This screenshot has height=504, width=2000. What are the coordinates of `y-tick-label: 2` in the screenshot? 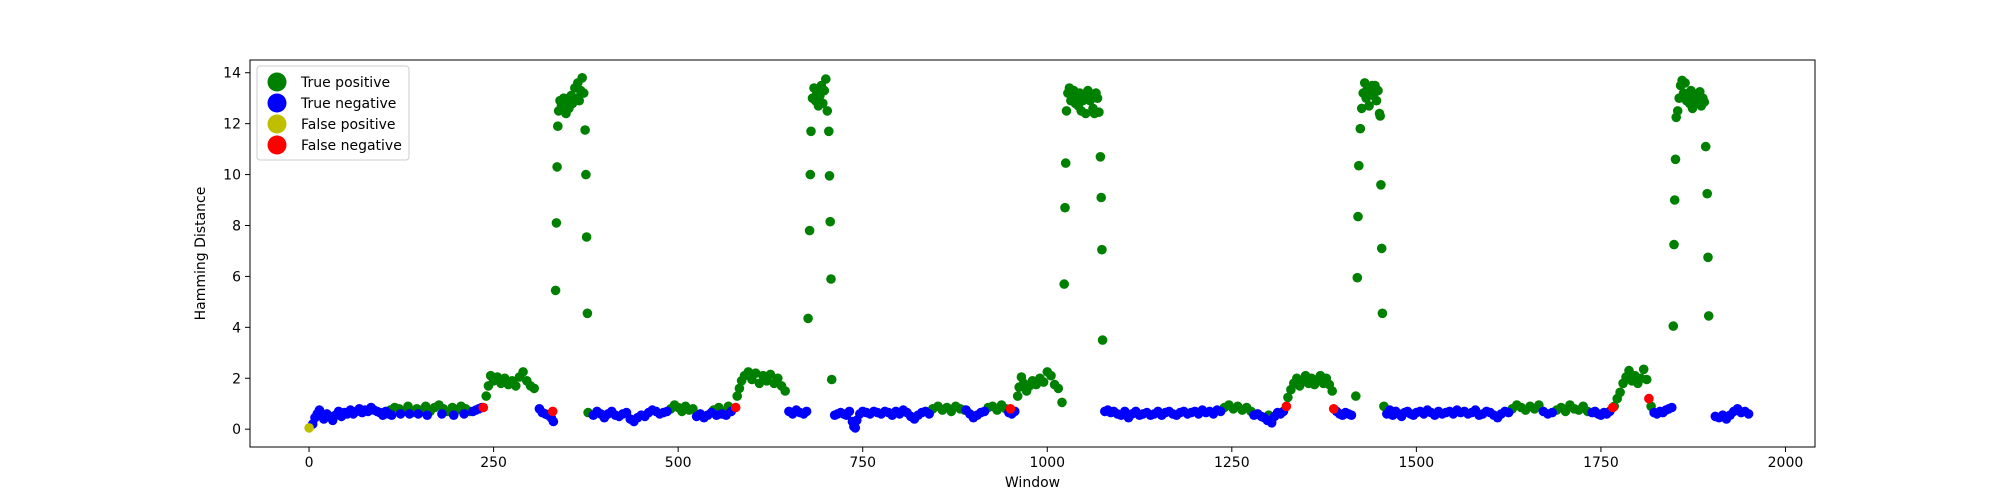 It's located at (236, 379).